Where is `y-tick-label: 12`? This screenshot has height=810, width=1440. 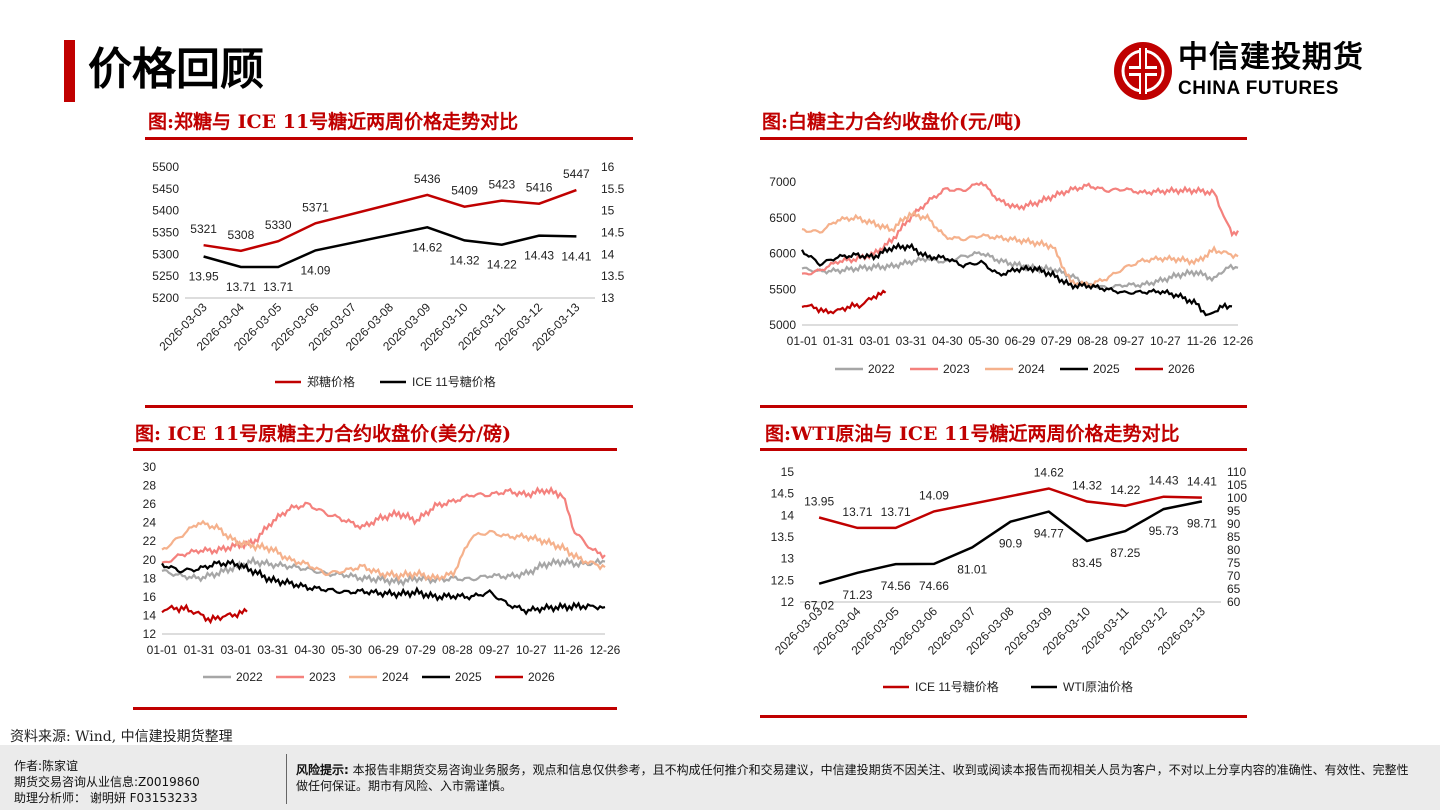
y-tick-label: 12 is located at coordinates (150, 634).